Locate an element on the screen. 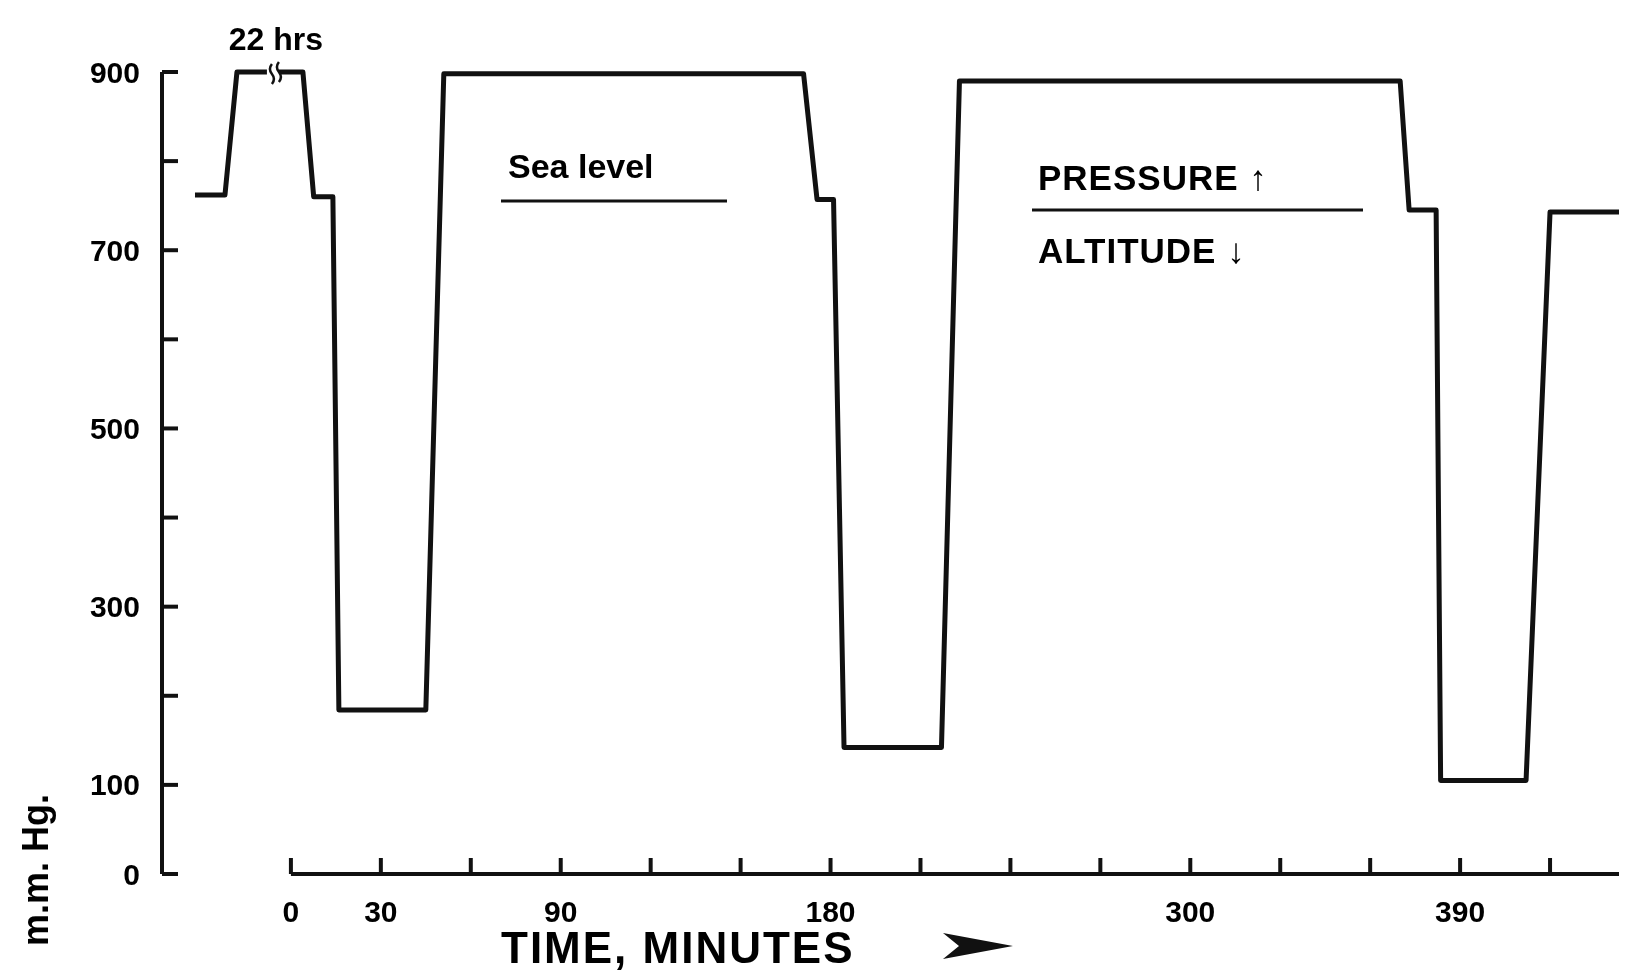 This screenshot has height=971, width=1627. x-tick-label: 390 is located at coordinates (1460, 911).